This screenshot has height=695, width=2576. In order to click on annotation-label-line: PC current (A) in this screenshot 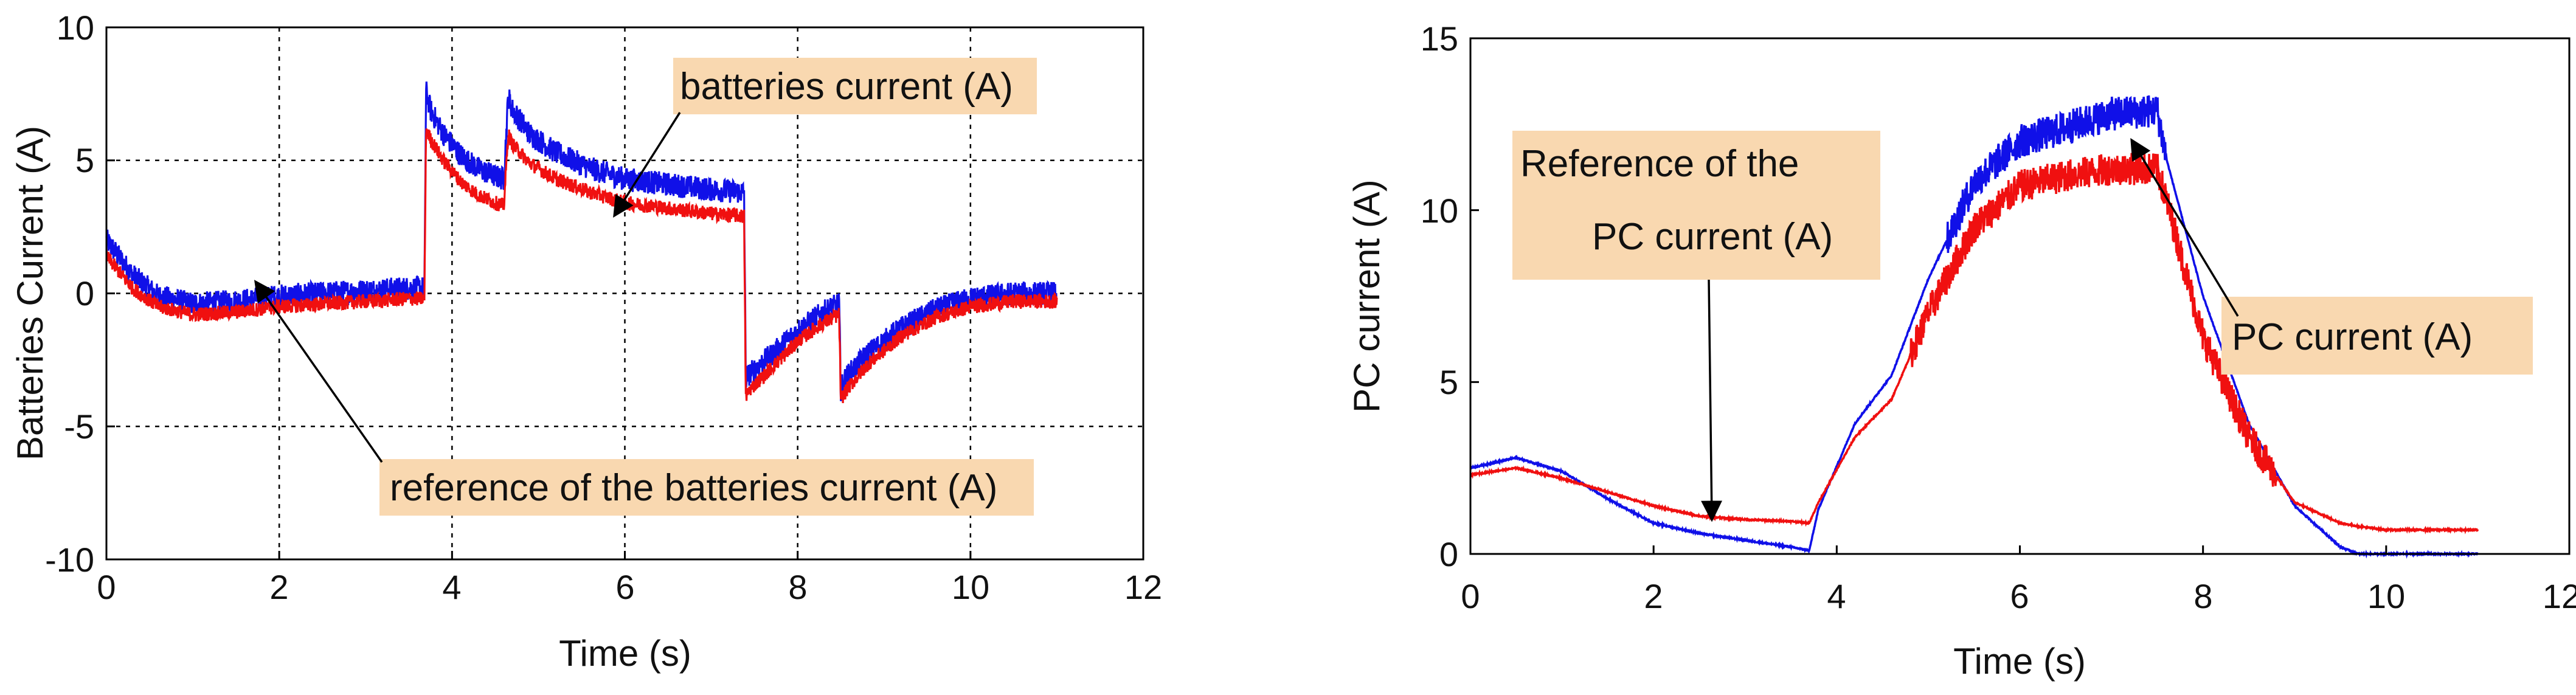, I will do `click(1712, 237)`.